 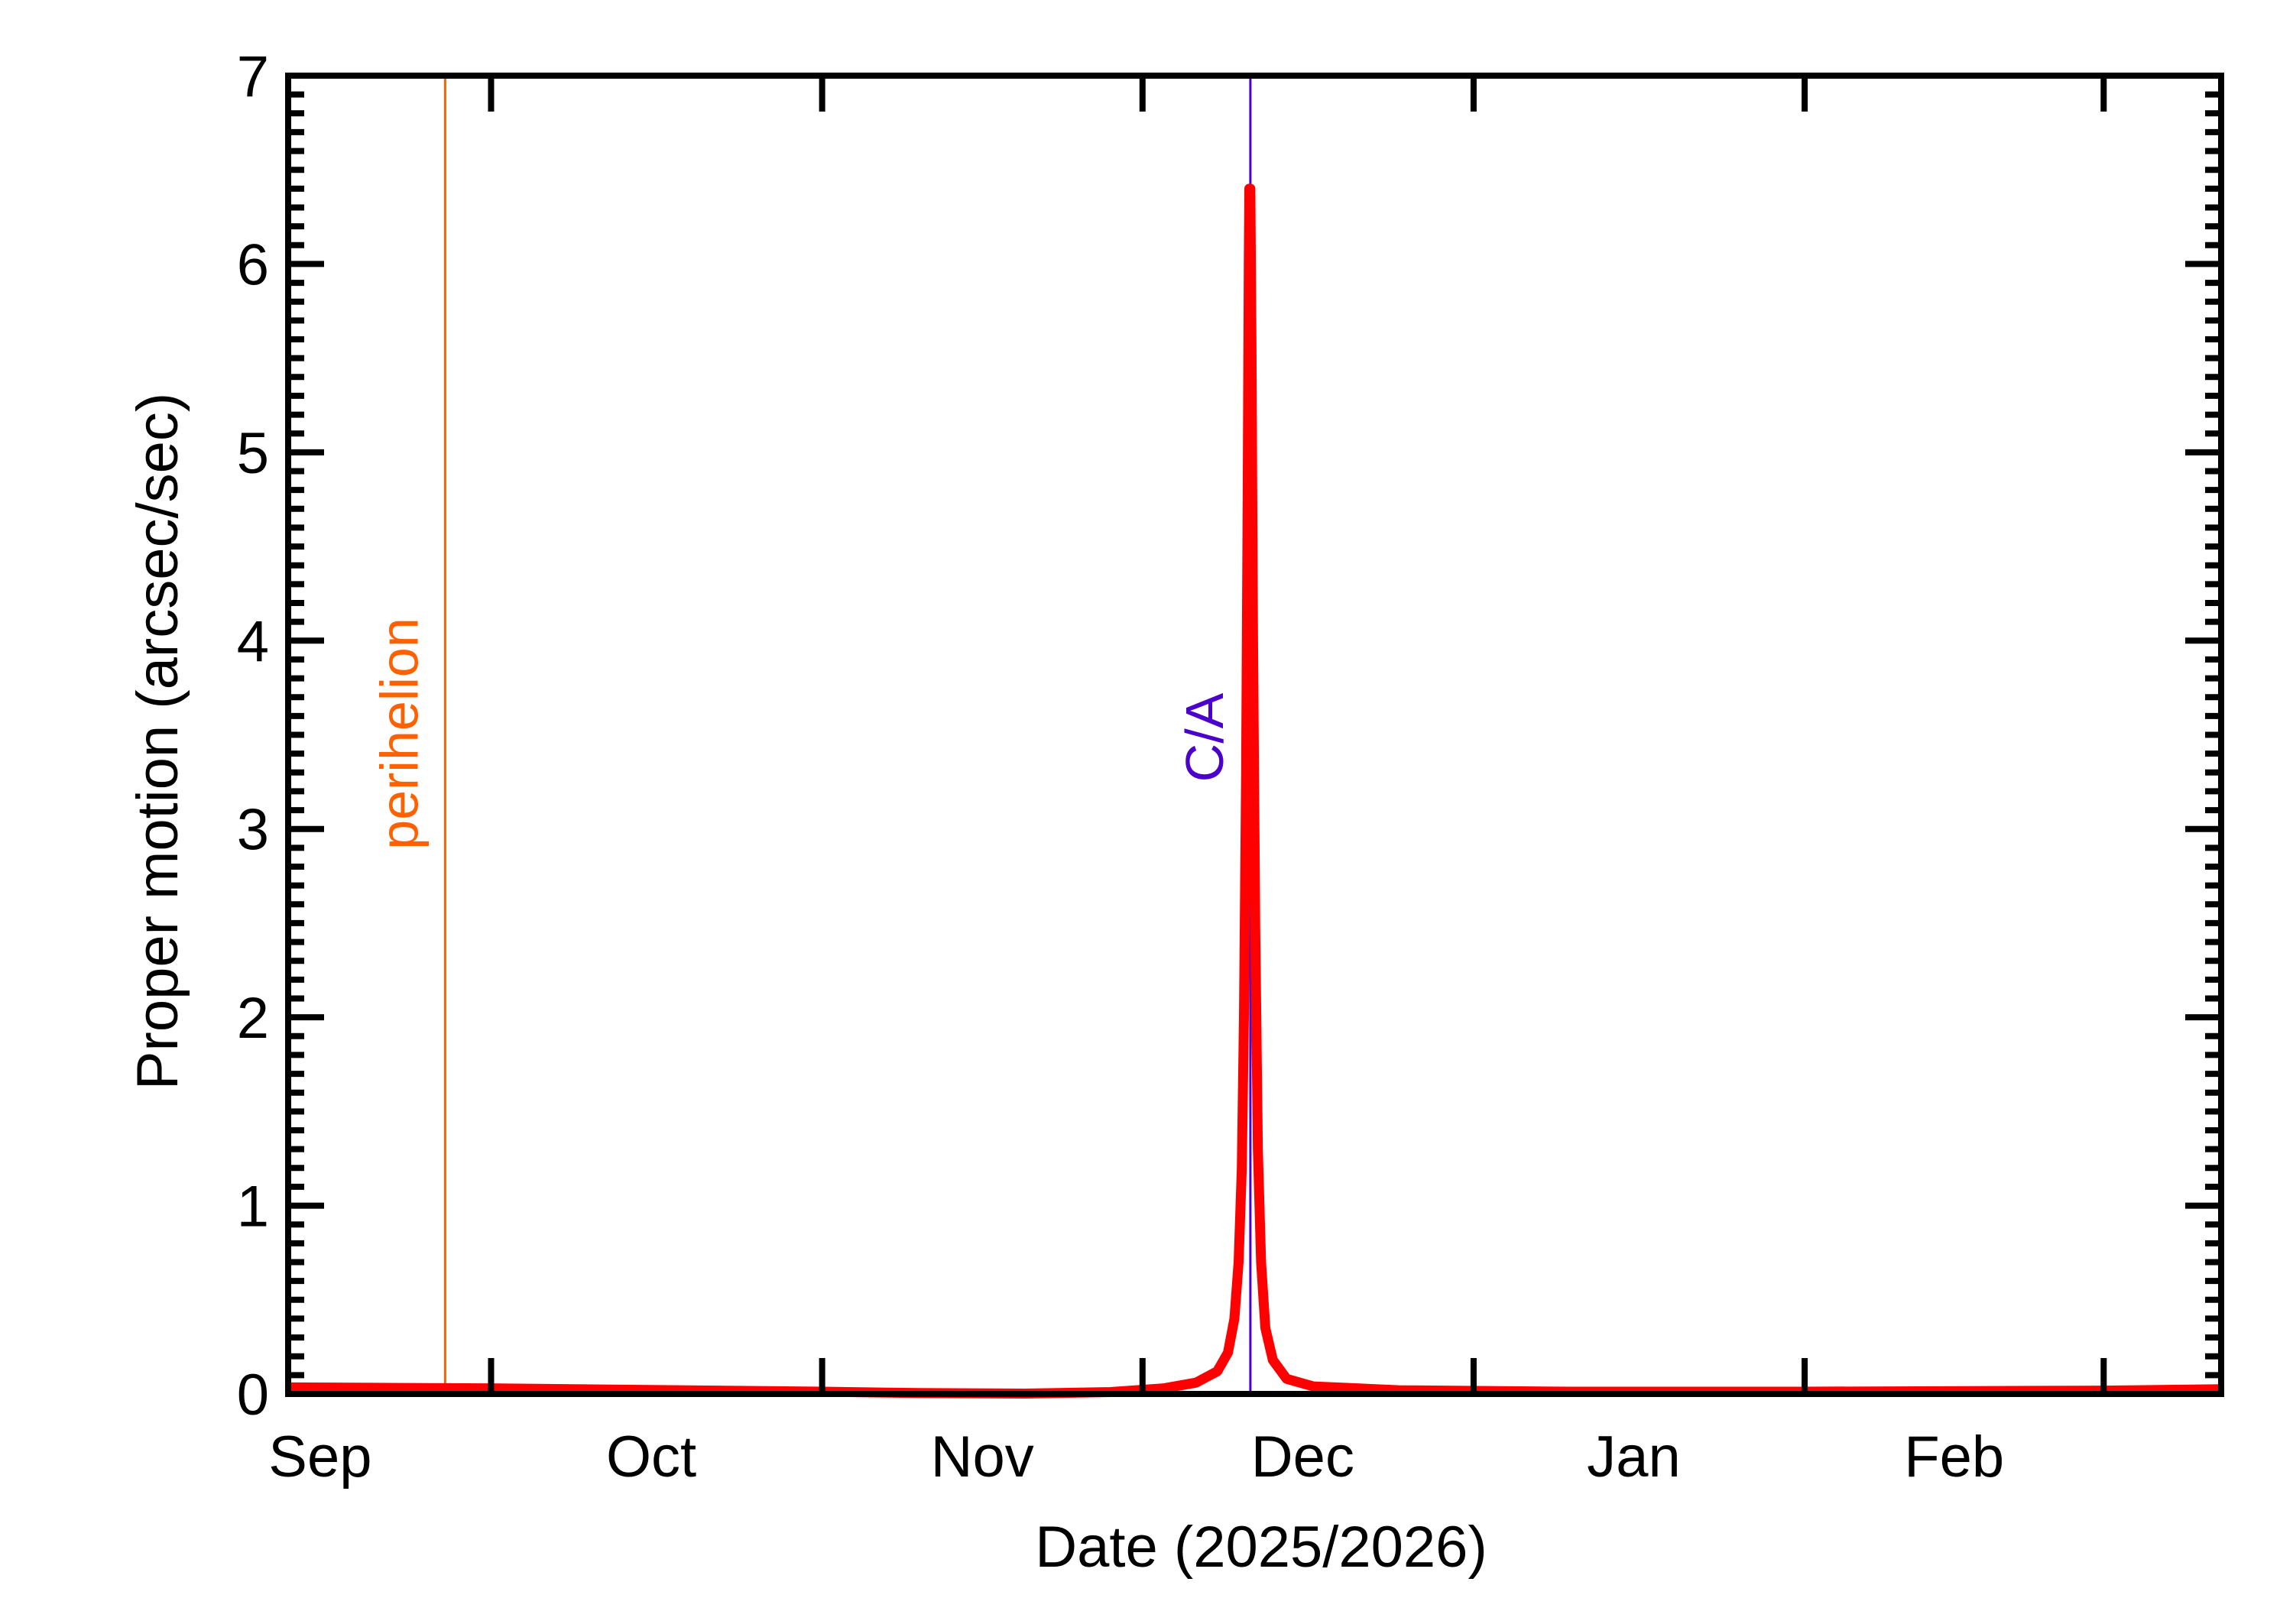 I want to click on y-tick-label: 0, so click(x=253, y=1395).